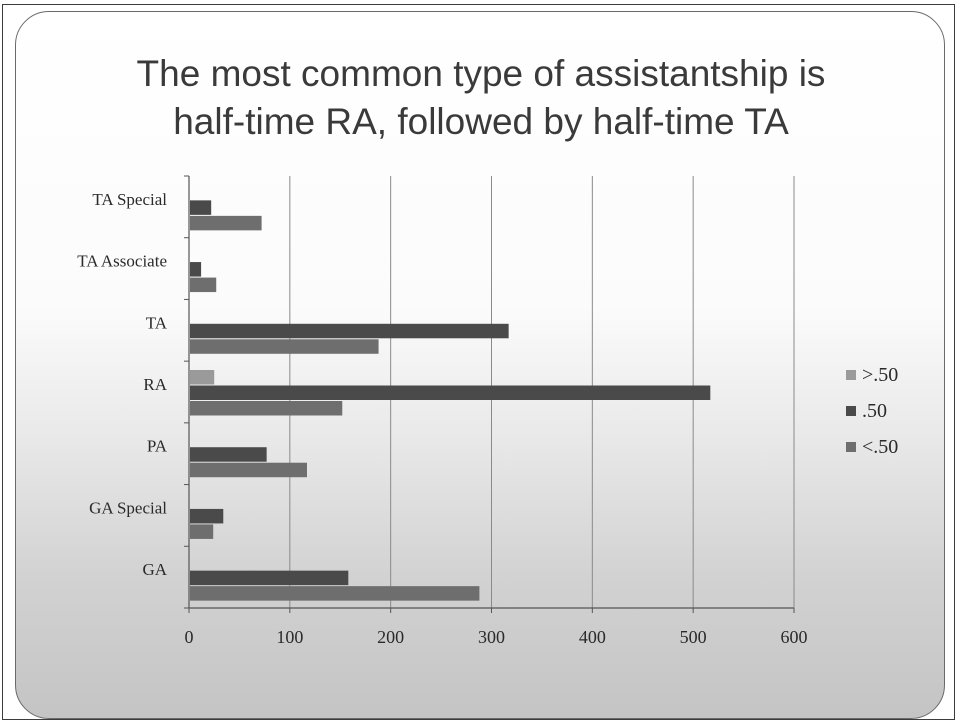  I want to click on x-tick-label-400: 400, so click(592, 637).